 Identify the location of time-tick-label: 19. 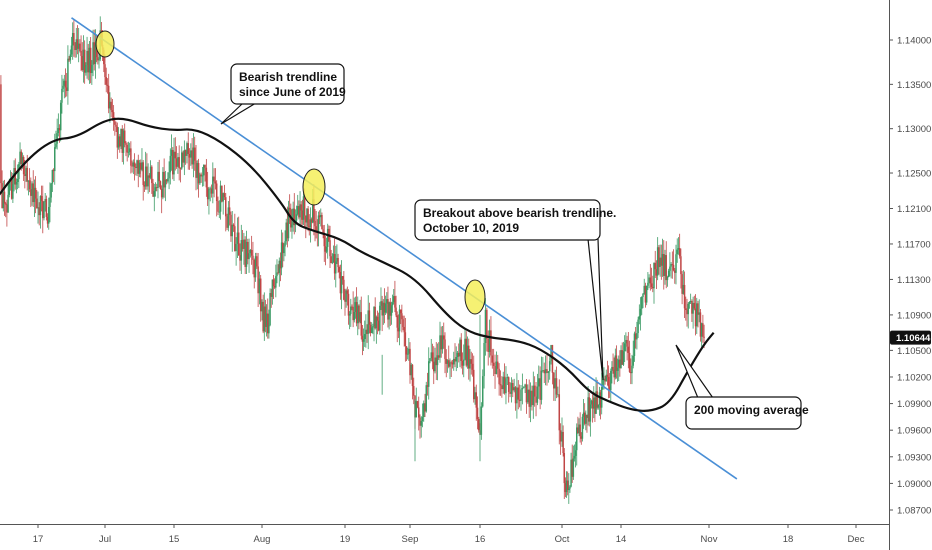
(345, 539).